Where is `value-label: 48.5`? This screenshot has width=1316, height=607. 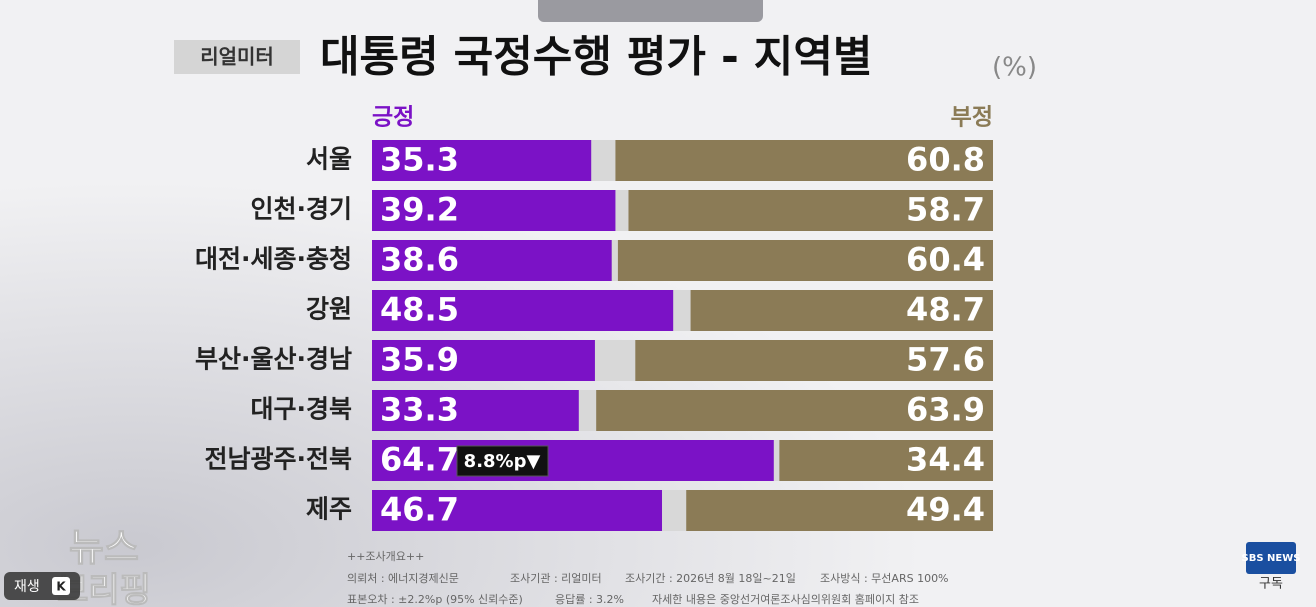
value-label: 48.5 is located at coordinates (419, 310).